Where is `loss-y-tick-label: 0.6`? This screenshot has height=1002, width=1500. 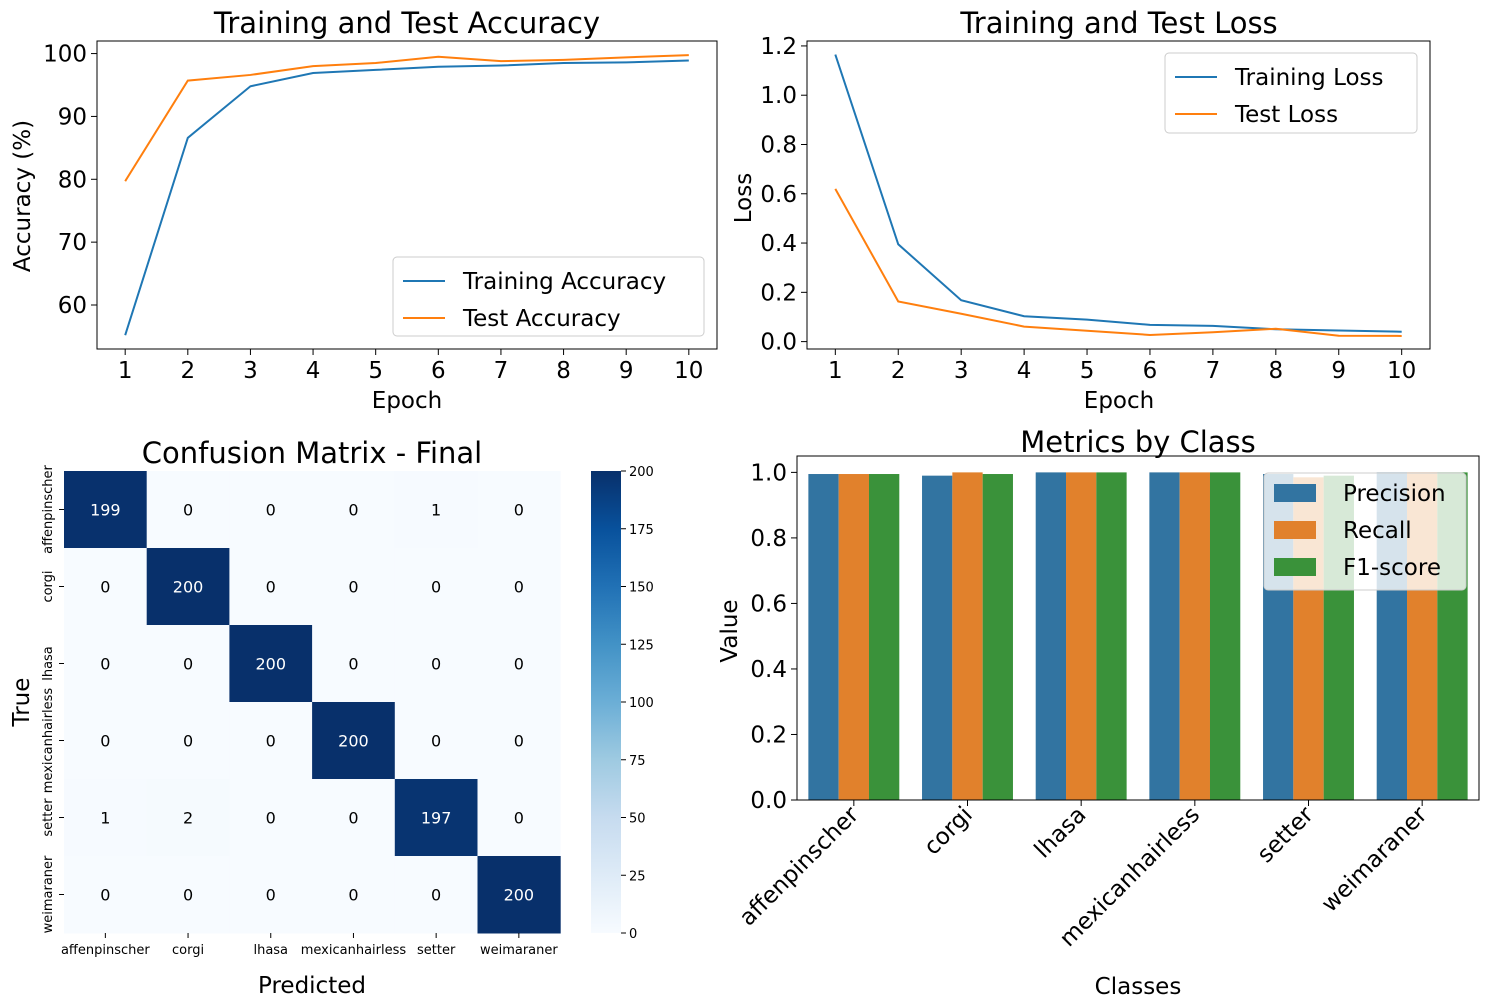
loss-y-tick-label: 0.6 is located at coordinates (778, 195).